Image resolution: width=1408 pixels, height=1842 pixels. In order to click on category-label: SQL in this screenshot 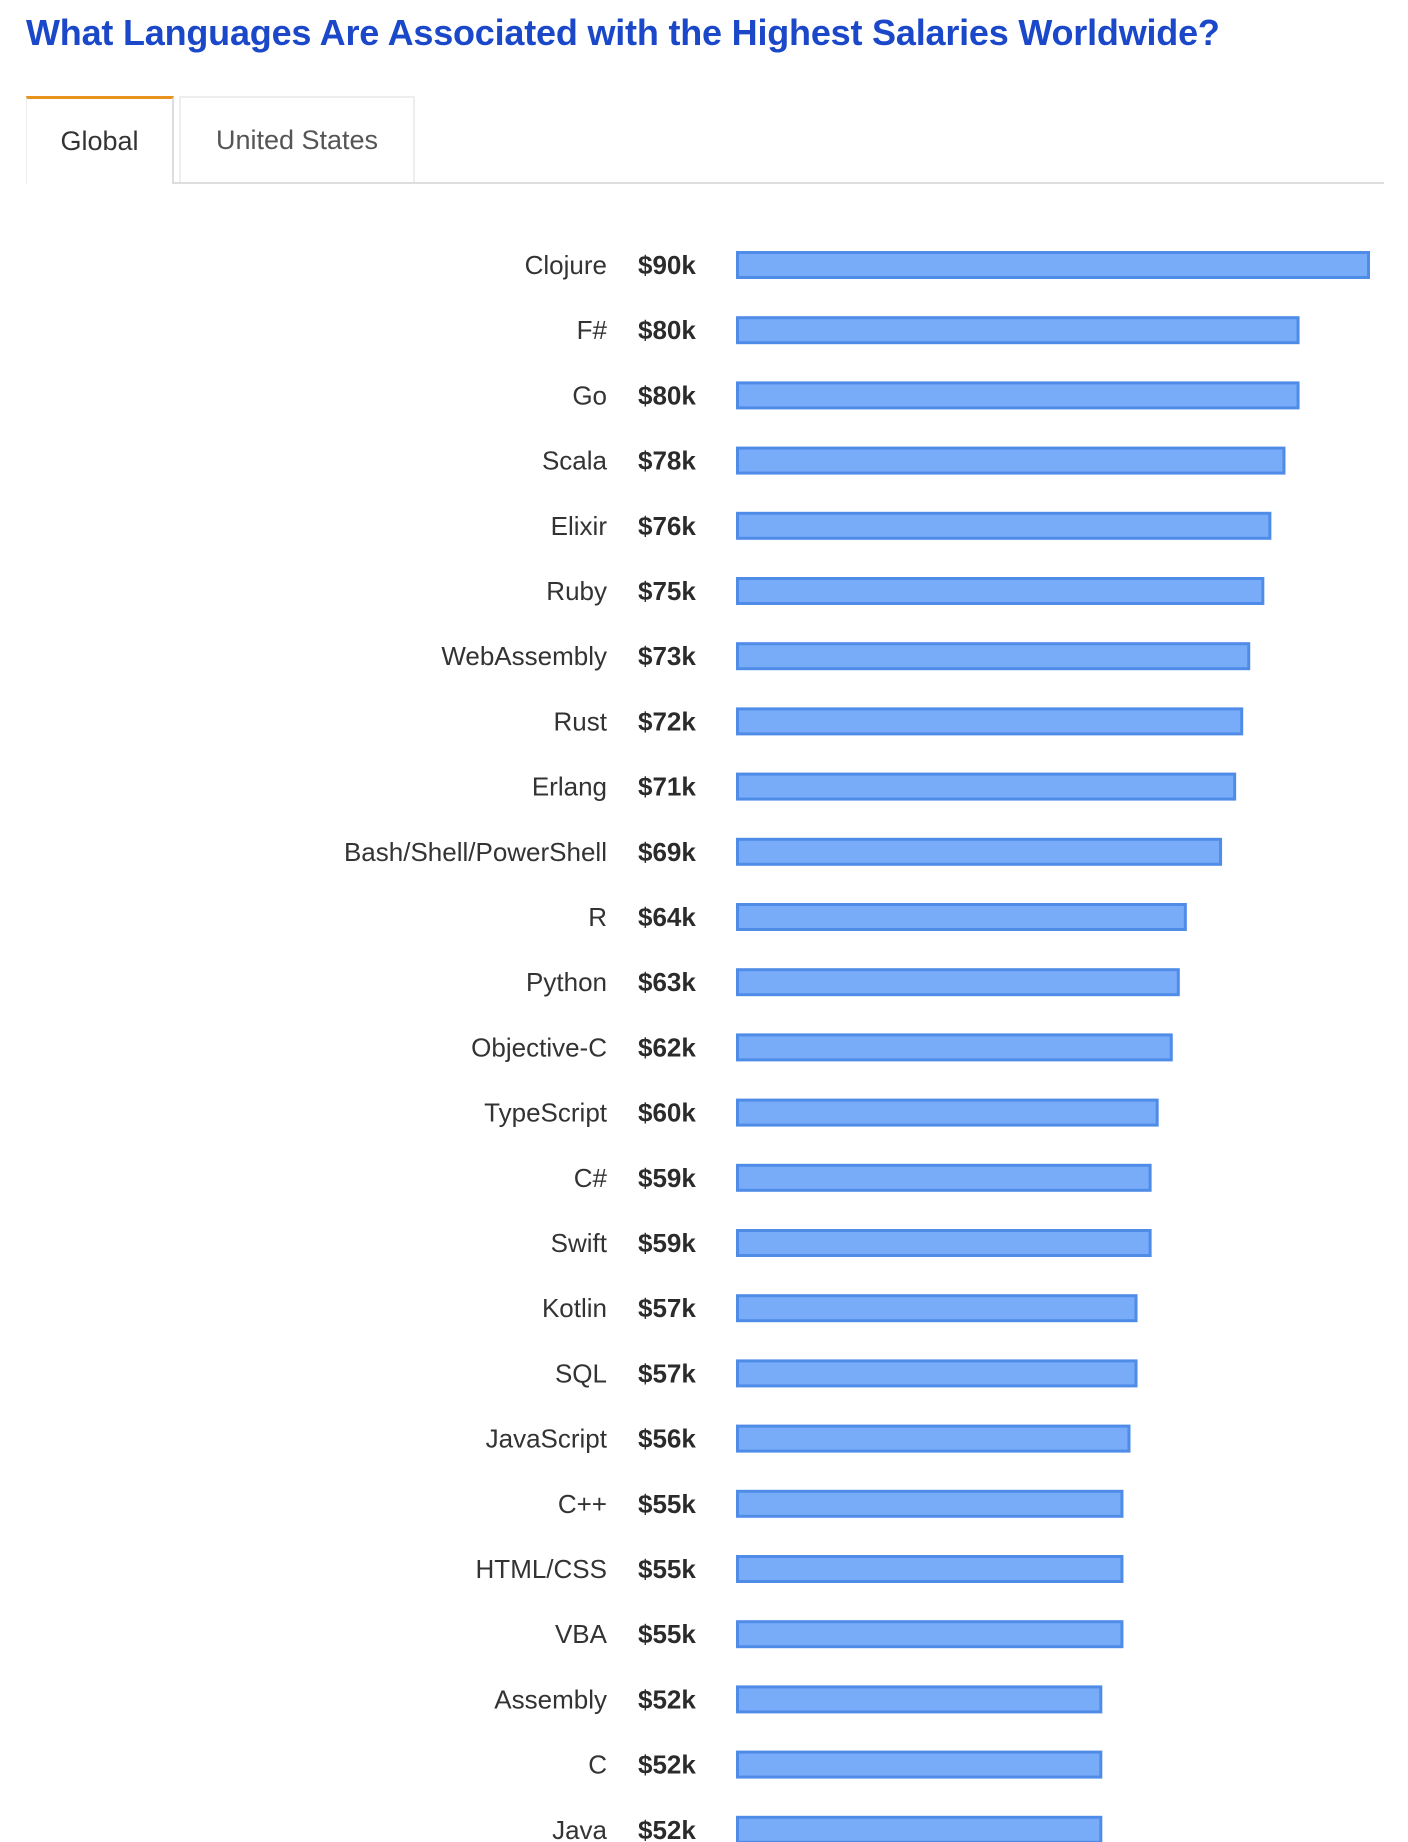, I will do `click(581, 1373)`.